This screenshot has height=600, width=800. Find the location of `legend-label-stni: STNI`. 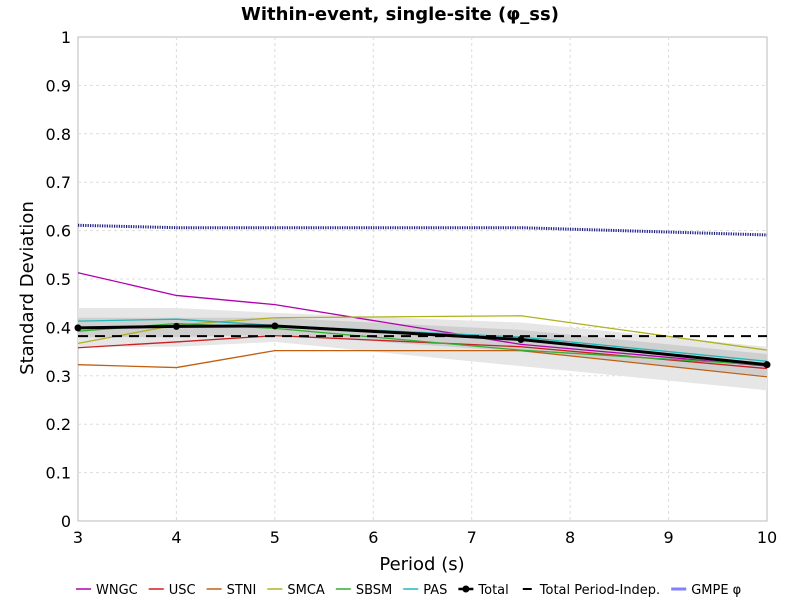

legend-label-stni: STNI is located at coordinates (242, 590).